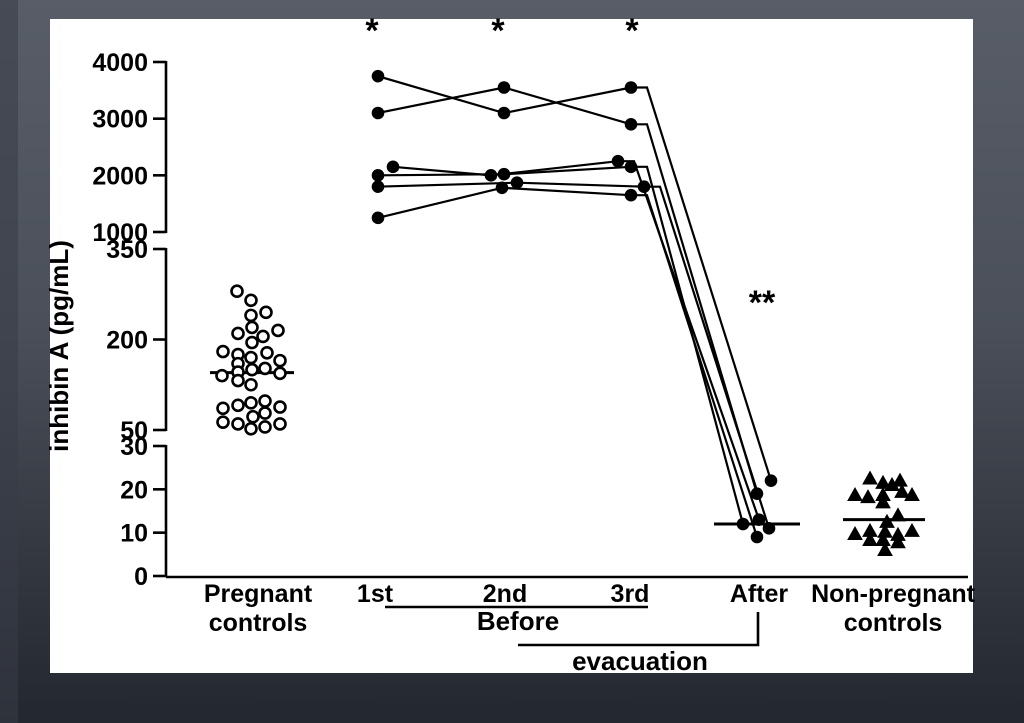 Image resolution: width=1024 pixels, height=723 pixels. Describe the element at coordinates (134, 447) in the screenshot. I see `y-tick-label: 30` at that location.